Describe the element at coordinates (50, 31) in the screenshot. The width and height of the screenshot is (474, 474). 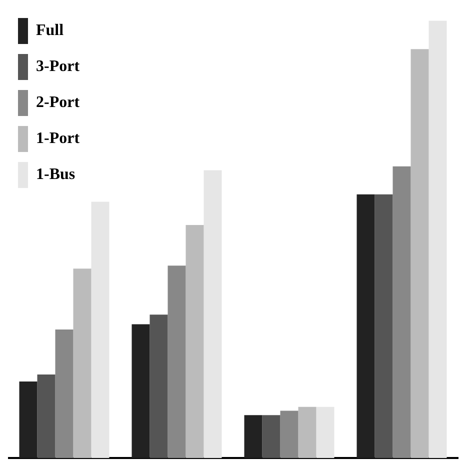
I see `legend-label: Full` at that location.